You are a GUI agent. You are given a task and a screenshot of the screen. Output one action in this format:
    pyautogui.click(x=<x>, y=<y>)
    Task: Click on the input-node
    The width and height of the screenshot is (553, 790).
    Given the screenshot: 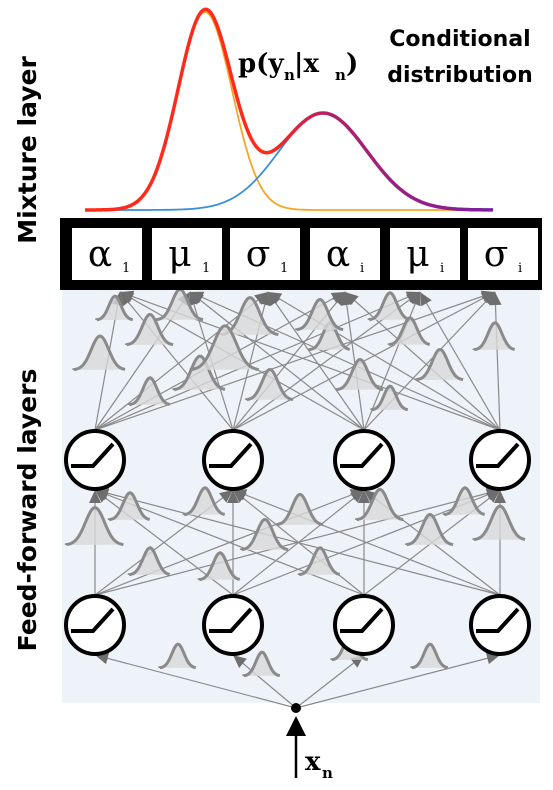 What is the action you would take?
    pyautogui.click(x=296, y=708)
    